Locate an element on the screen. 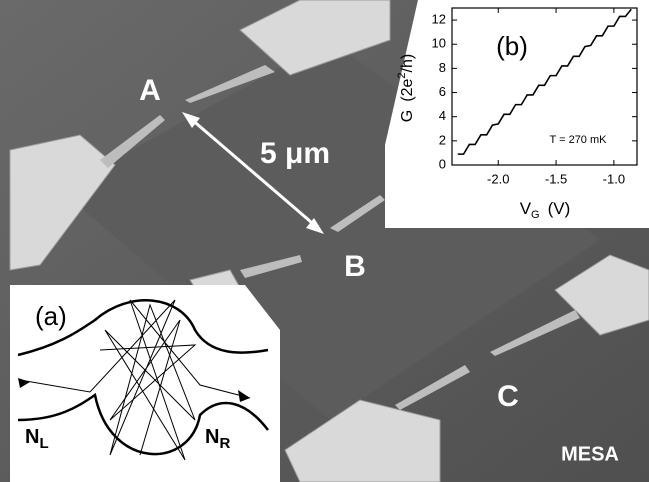 The width and height of the screenshot is (649, 482). y-tick-label: 2 is located at coordinates (442, 139).